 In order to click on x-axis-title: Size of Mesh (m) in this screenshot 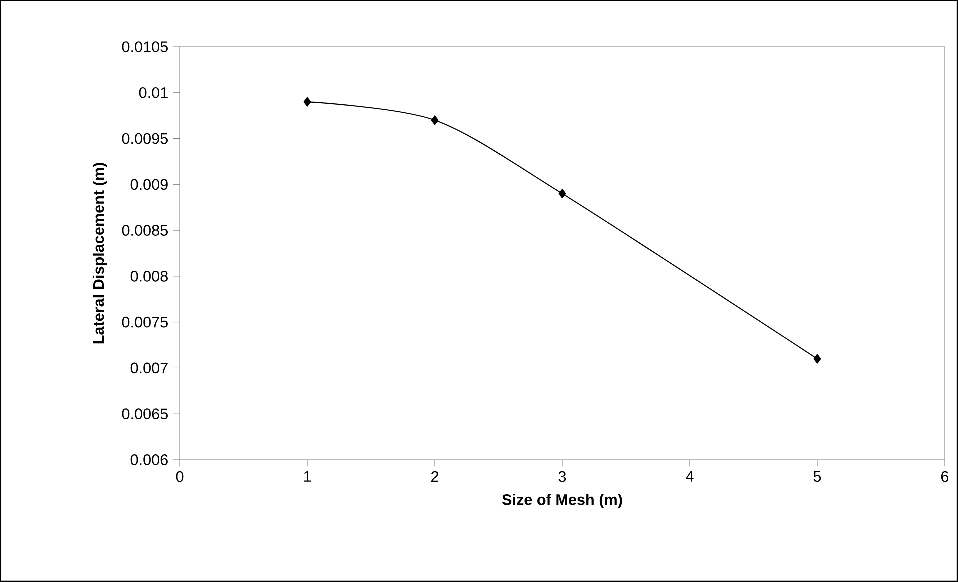, I will do `click(562, 501)`.